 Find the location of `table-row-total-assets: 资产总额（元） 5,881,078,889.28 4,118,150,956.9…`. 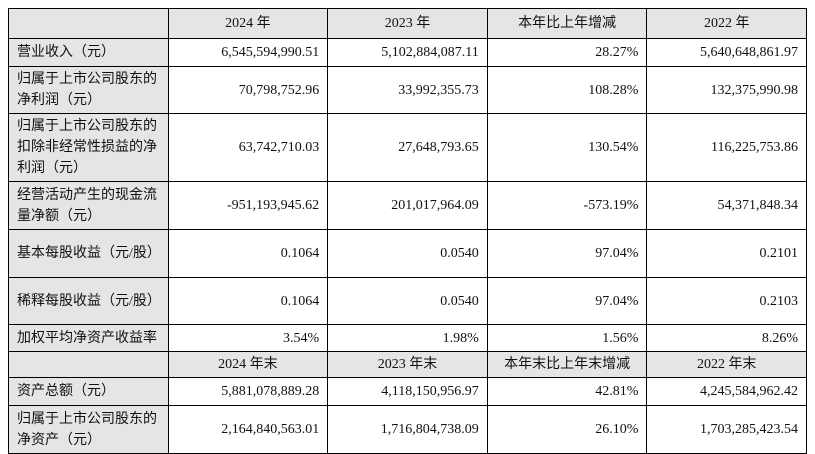

table-row-total-assets: 资产总额（元） 5,881,078,889.28 4,118,150,956.9… is located at coordinates (407, 391).